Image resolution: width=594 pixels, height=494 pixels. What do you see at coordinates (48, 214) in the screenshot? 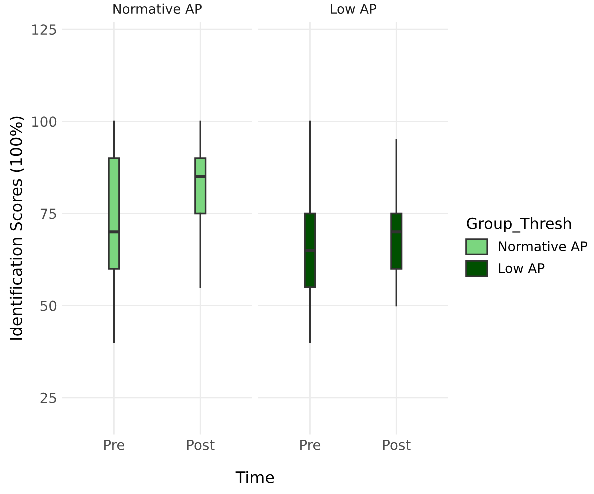
I see `y-tick-label: 75` at bounding box center [48, 214].